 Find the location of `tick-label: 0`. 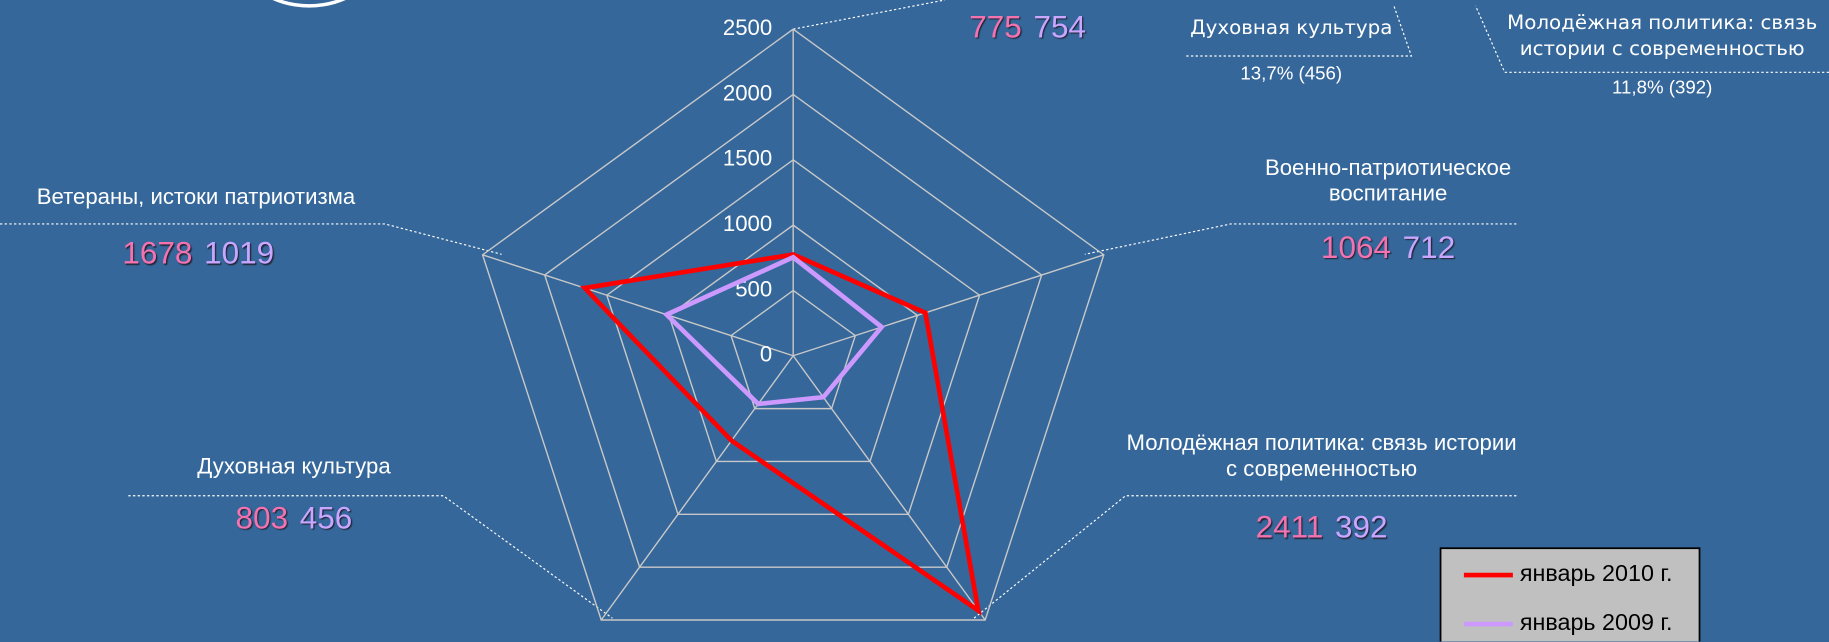

tick-label: 0 is located at coordinates (766, 354).